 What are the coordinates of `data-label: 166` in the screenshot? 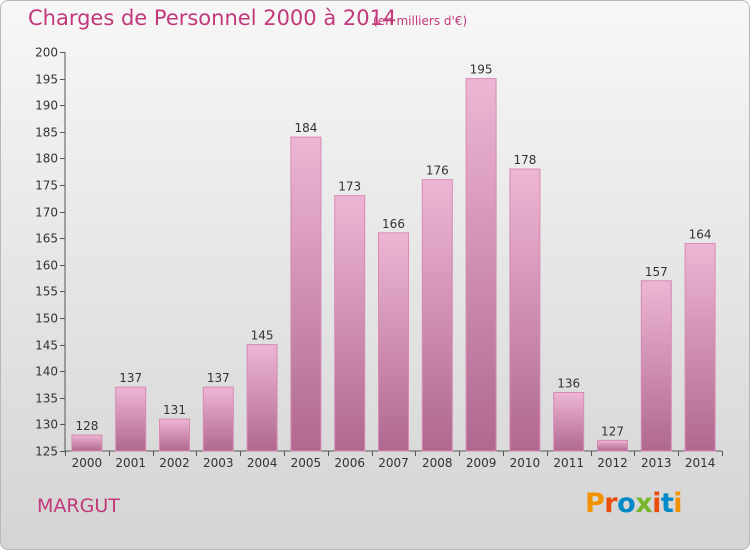 It's located at (393, 224).